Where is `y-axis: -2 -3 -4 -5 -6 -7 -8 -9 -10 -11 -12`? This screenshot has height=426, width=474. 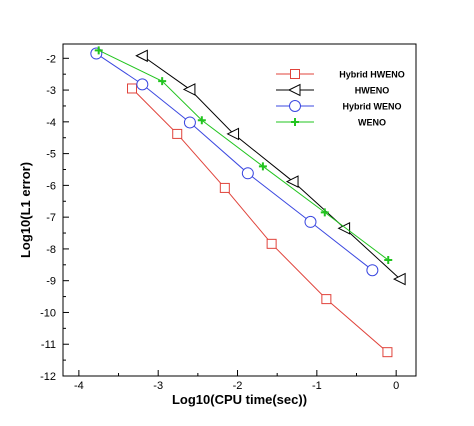
y-axis: -2 -3 -4 -5 -6 -7 -8 -9 -10 -11 -12 is located at coordinates (54, 218).